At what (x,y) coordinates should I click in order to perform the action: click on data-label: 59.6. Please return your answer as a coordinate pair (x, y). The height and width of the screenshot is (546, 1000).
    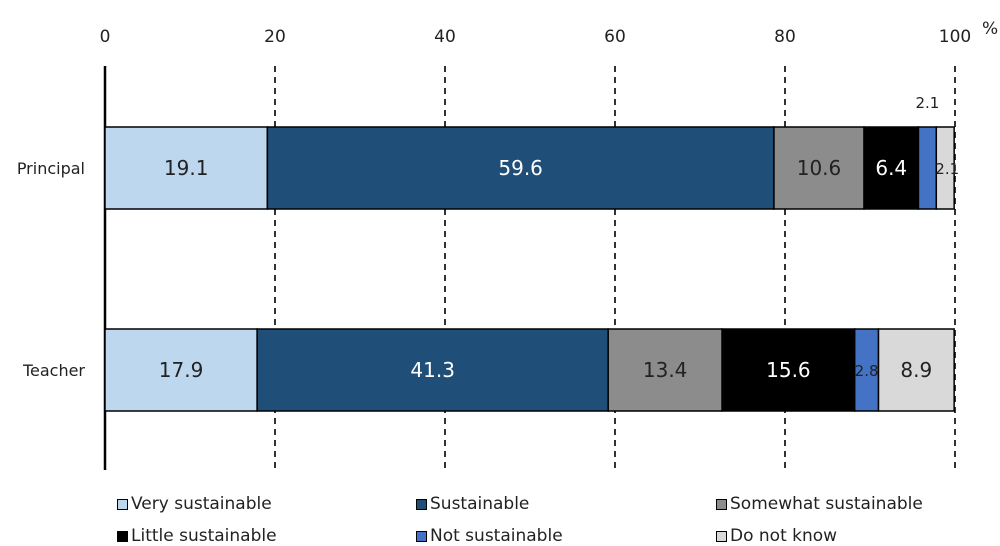
    Looking at the image, I should click on (520, 168).